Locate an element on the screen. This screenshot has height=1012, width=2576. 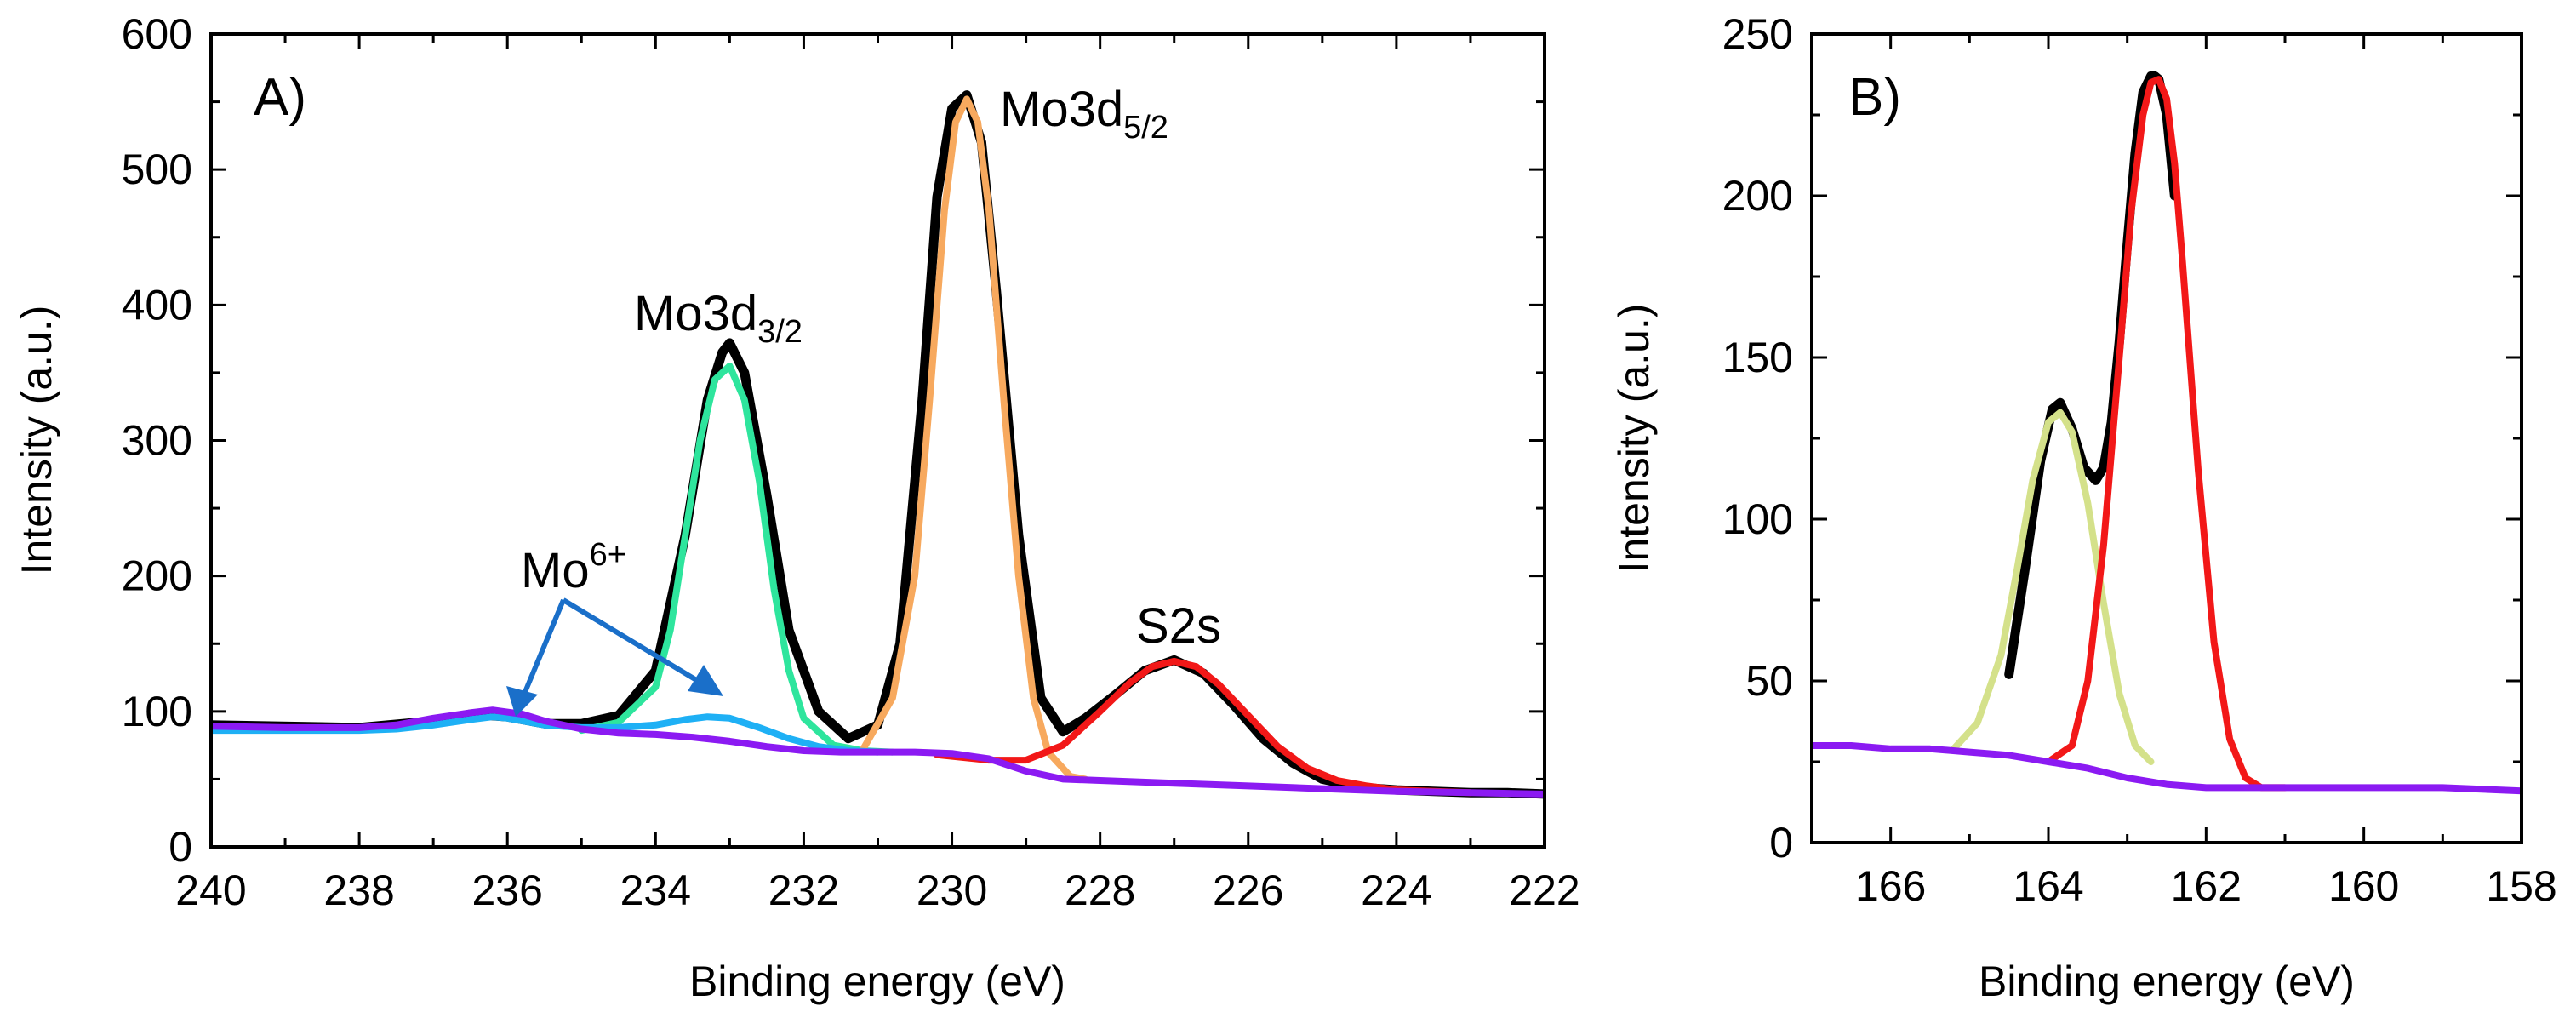
panel-a-y-tick-label: 600 is located at coordinates (157, 34).